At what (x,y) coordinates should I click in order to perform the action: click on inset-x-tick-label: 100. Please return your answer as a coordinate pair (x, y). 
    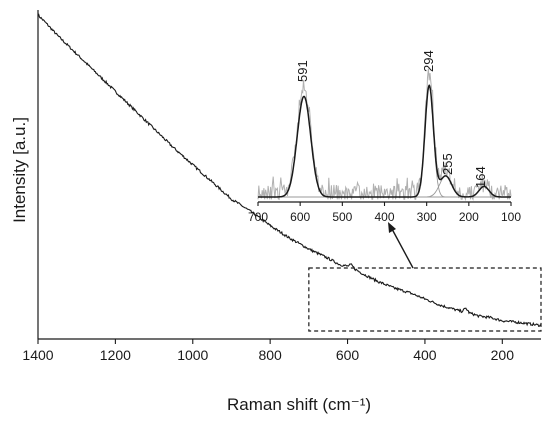
    Looking at the image, I should click on (511, 217).